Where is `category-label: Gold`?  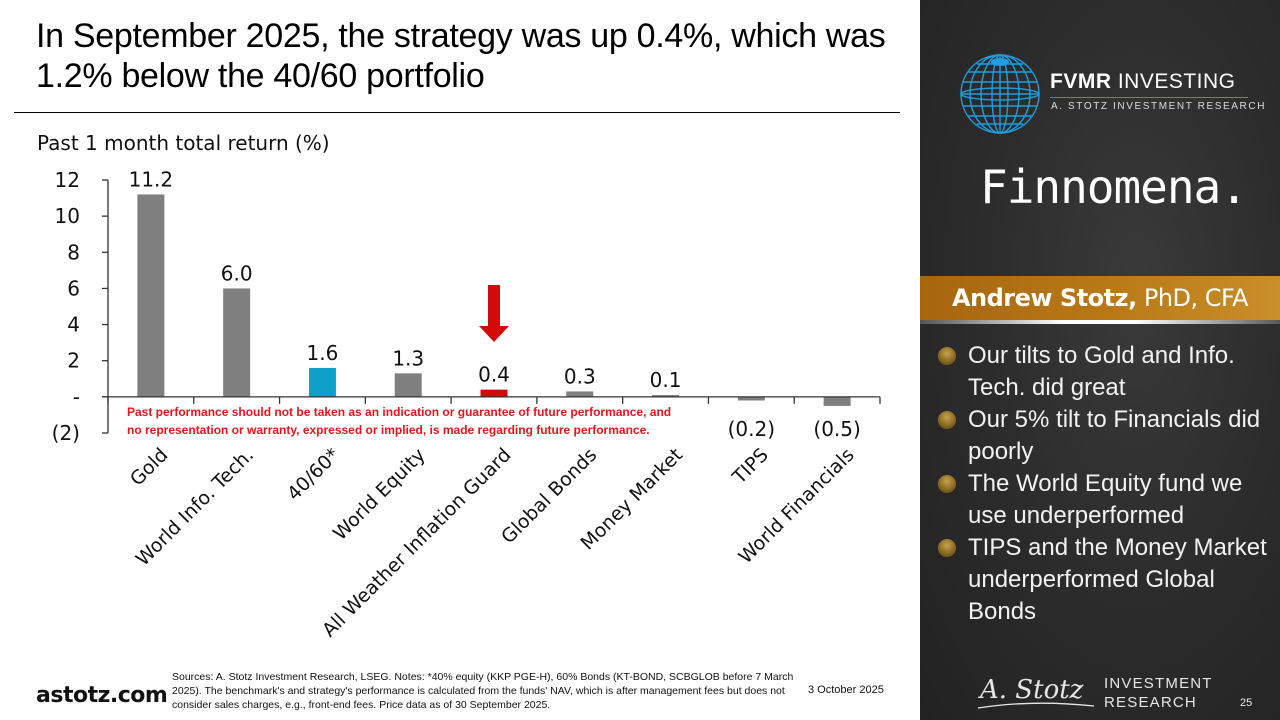
category-label: Gold is located at coordinates (149, 467).